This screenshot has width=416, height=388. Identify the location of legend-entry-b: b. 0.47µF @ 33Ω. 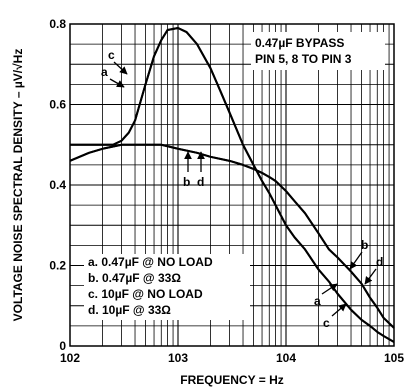
(134, 278).